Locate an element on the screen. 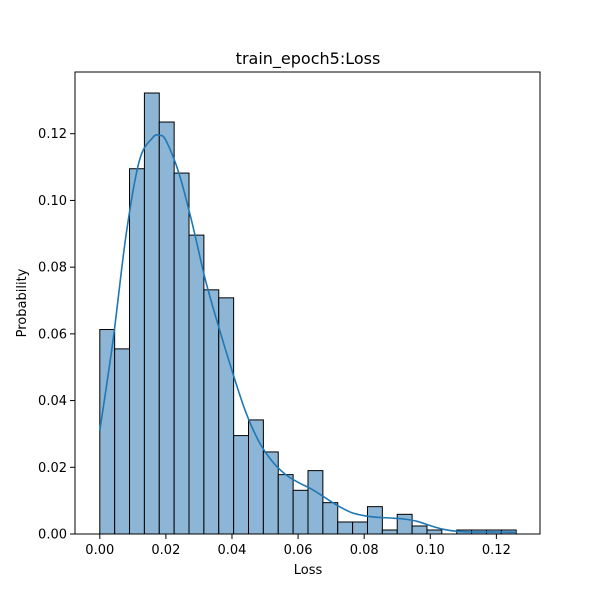 The image size is (600, 600). x-axis-ticks: 0.00 0.02 0.04 0.06 0.08 0.10 0.12 is located at coordinates (298, 546).